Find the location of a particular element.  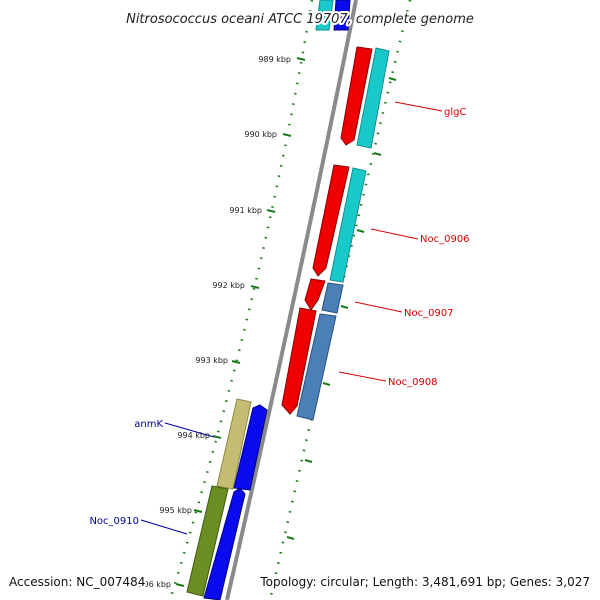

callout-line-anmK is located at coordinates (189, 430).